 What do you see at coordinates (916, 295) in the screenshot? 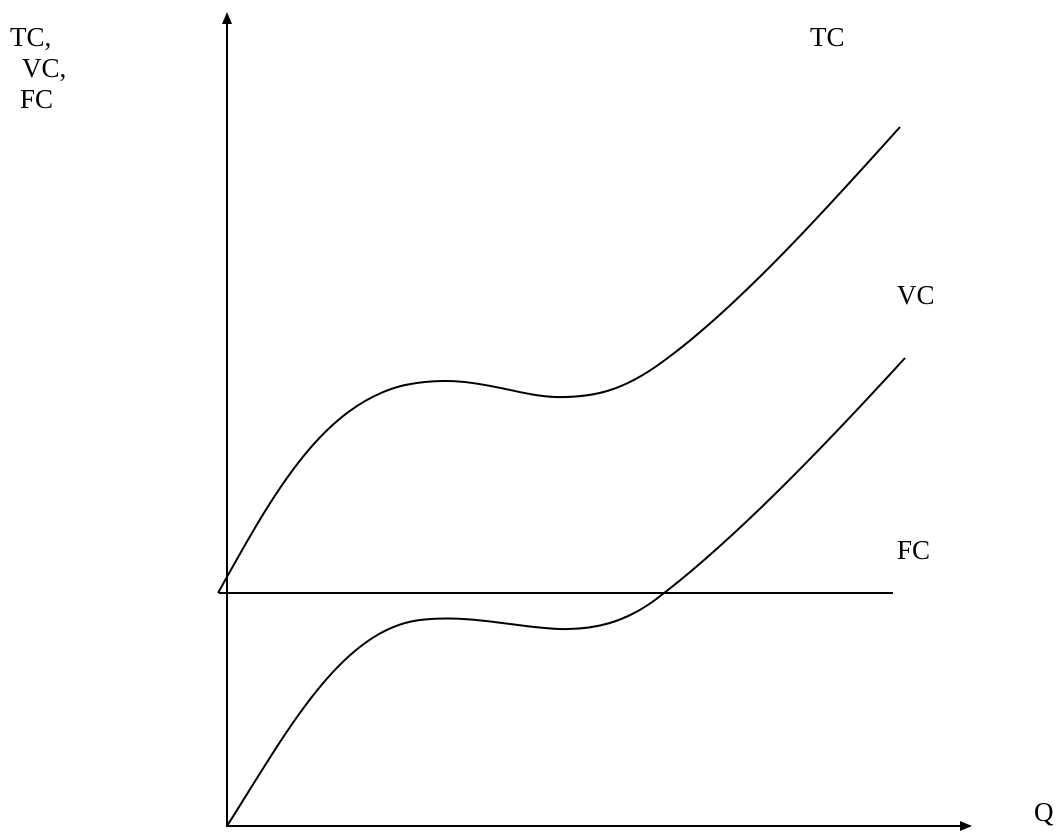
I see `vc-curve-label: VC` at bounding box center [916, 295].